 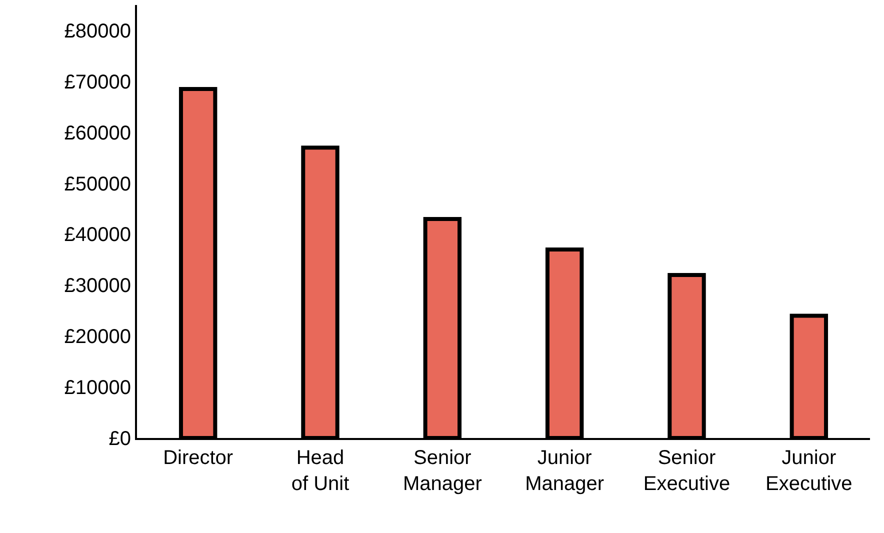 I want to click on y-tick-label: £20000, so click(x=97, y=337).